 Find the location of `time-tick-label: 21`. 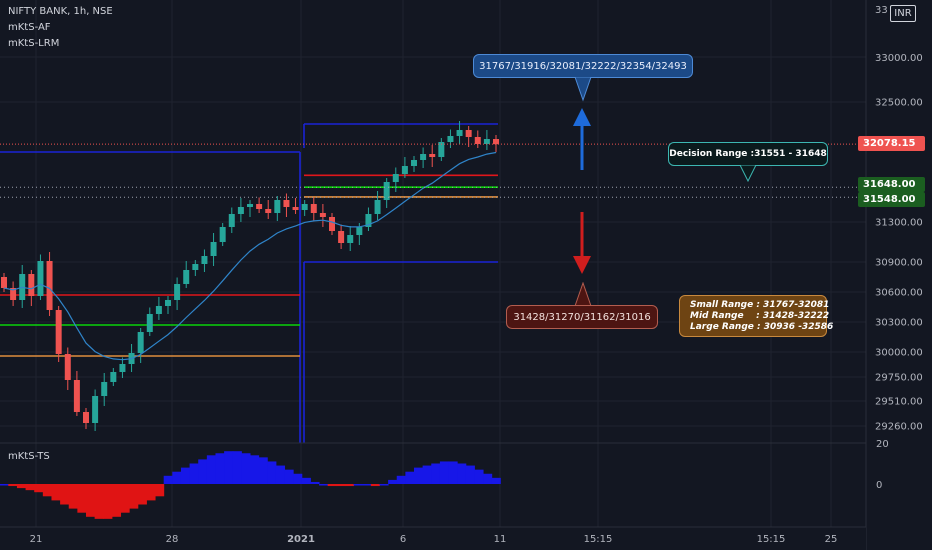

time-tick-label: 21 is located at coordinates (36, 539).